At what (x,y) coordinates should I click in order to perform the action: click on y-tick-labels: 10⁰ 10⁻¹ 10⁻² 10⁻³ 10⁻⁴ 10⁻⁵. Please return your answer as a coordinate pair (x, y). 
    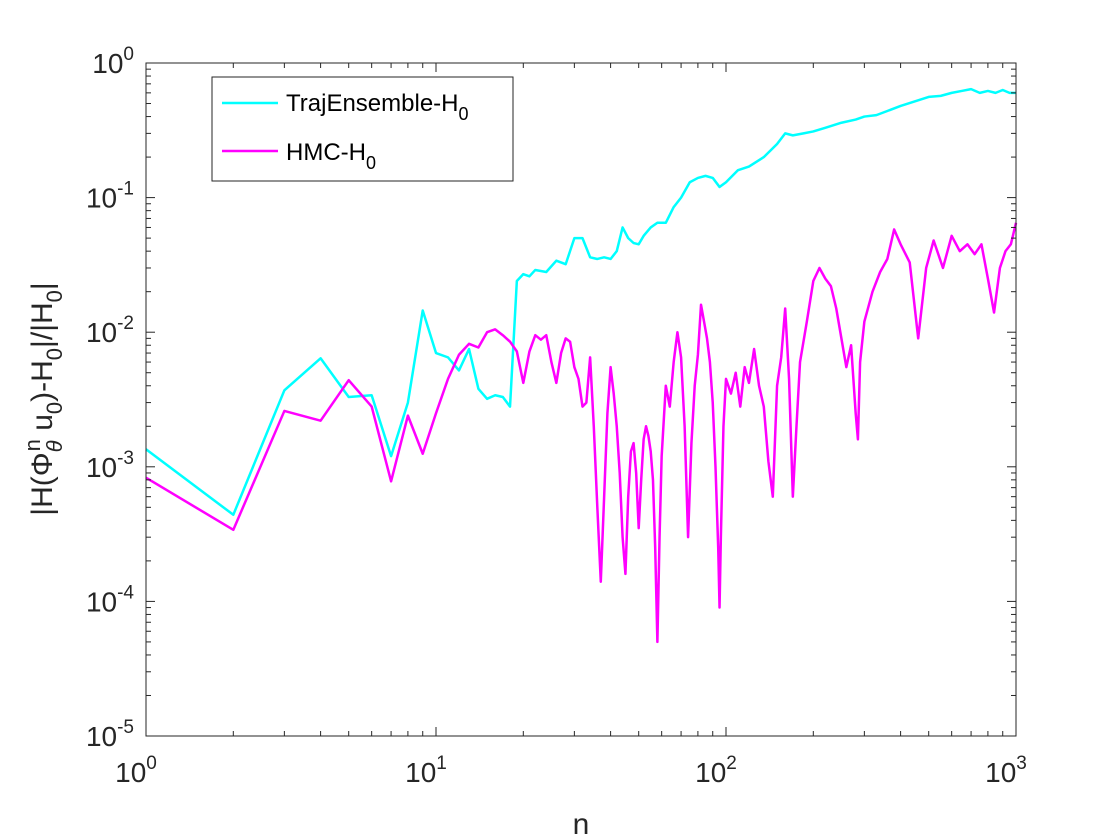
    Looking at the image, I should click on (110, 398).